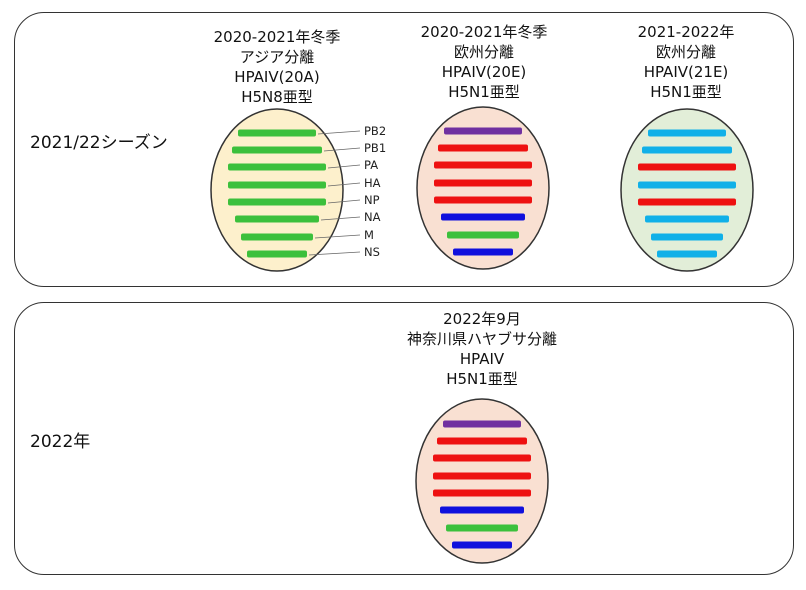  Describe the element at coordinates (277, 77) in the screenshot. I see `strain-title-line: HPAIV(20A)` at that location.